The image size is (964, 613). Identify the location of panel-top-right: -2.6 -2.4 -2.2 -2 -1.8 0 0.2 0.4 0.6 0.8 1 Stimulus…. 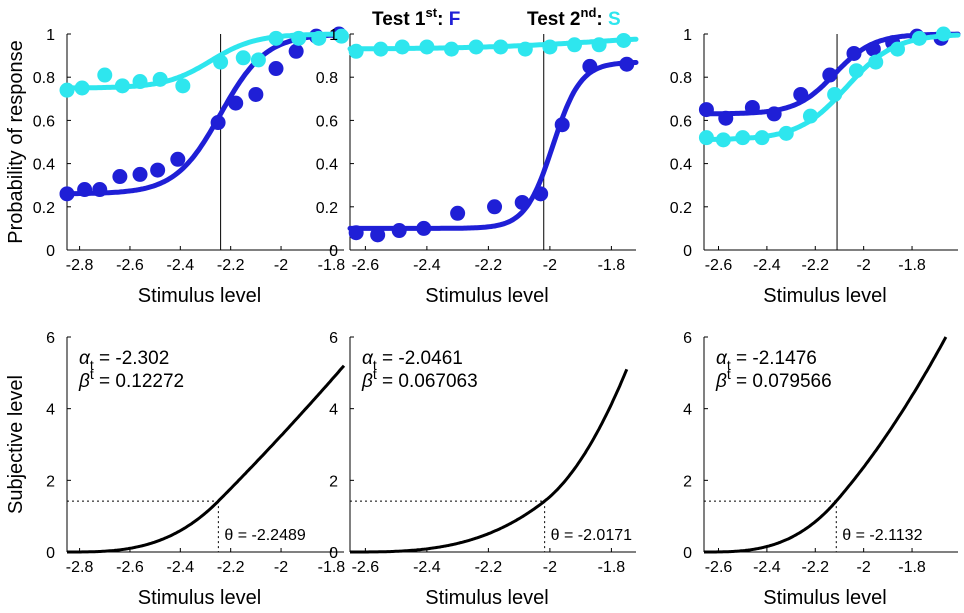
(815, 166).